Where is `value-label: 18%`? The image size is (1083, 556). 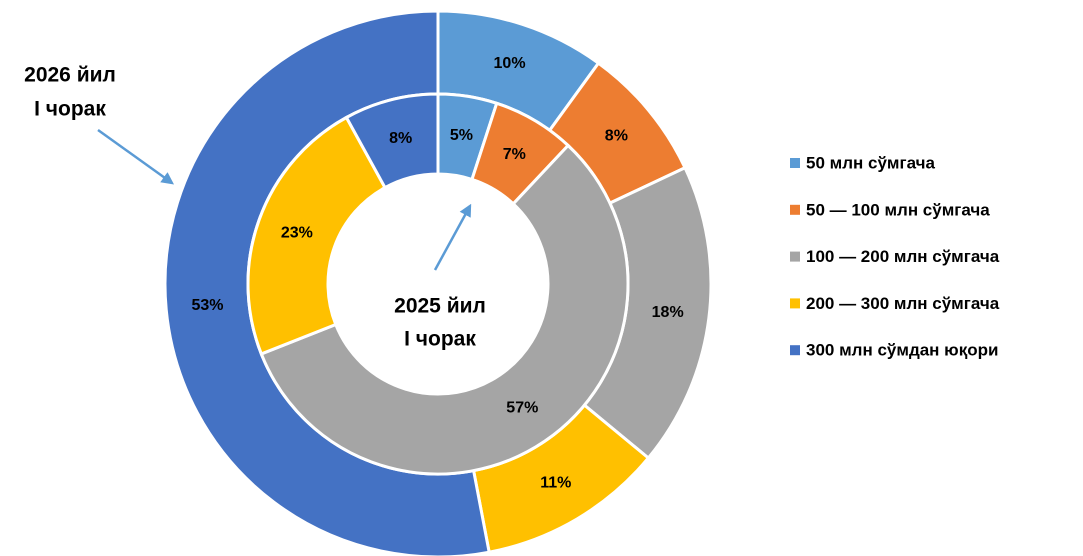 value-label: 18% is located at coordinates (668, 312).